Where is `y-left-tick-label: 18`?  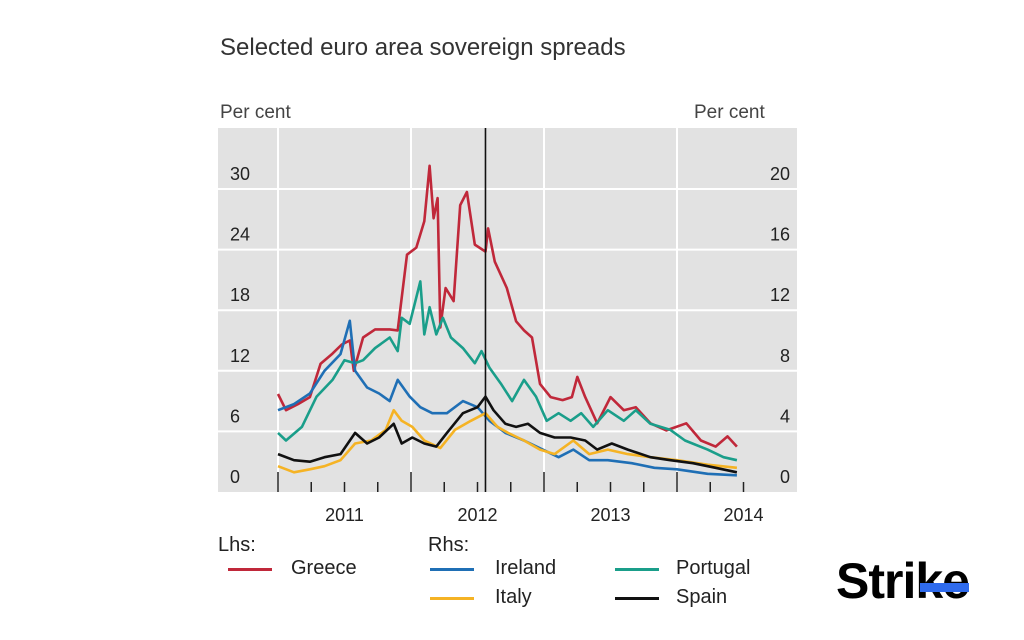
y-left-tick-label: 18 is located at coordinates (240, 295).